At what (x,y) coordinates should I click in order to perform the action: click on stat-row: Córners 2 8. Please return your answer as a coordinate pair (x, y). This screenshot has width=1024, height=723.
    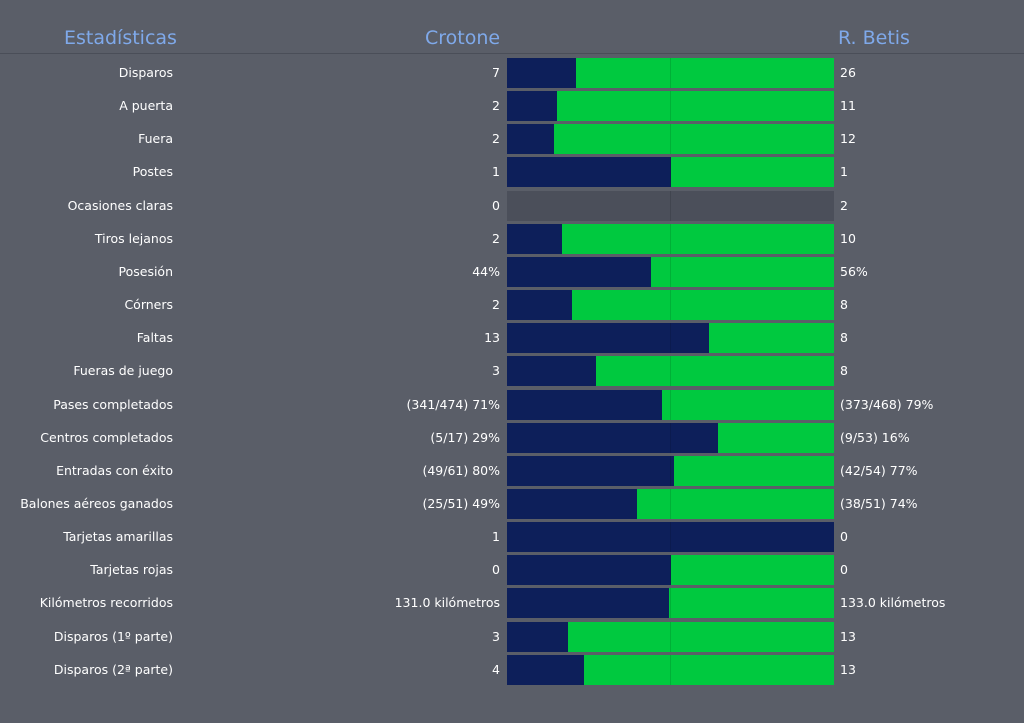
    Looking at the image, I should click on (512, 305).